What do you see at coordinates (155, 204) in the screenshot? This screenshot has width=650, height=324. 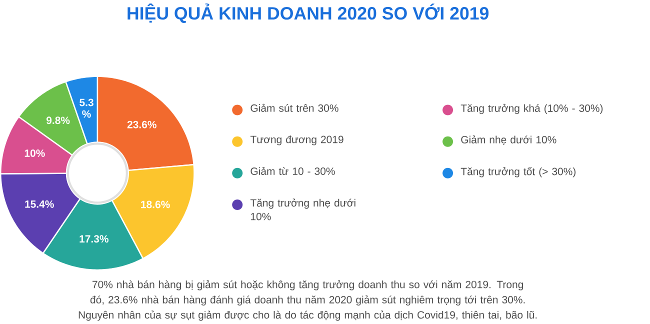 I see `data-label: 18.6%` at bounding box center [155, 204].